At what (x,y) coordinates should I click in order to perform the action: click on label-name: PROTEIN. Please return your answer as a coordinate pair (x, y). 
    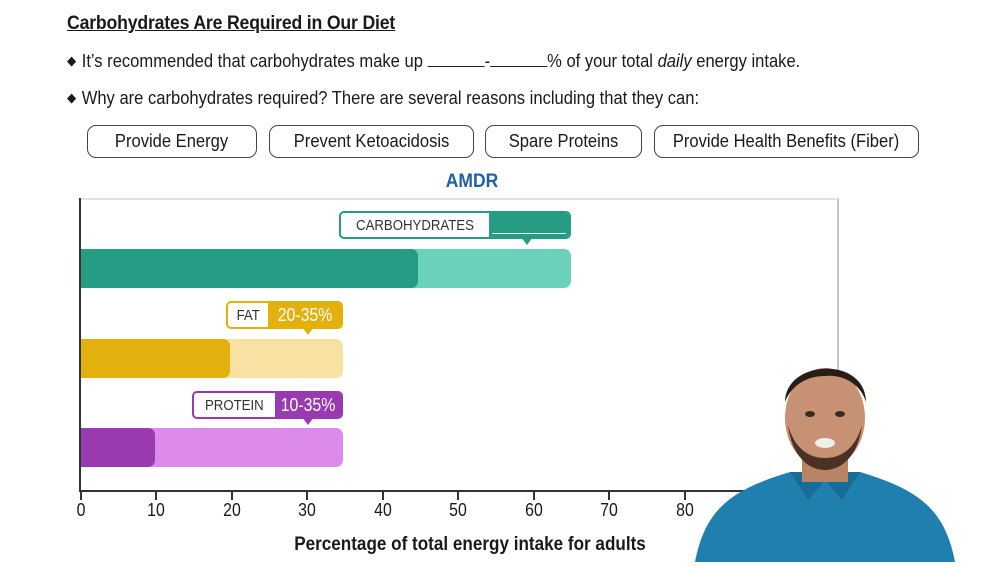
    Looking at the image, I should click on (234, 405).